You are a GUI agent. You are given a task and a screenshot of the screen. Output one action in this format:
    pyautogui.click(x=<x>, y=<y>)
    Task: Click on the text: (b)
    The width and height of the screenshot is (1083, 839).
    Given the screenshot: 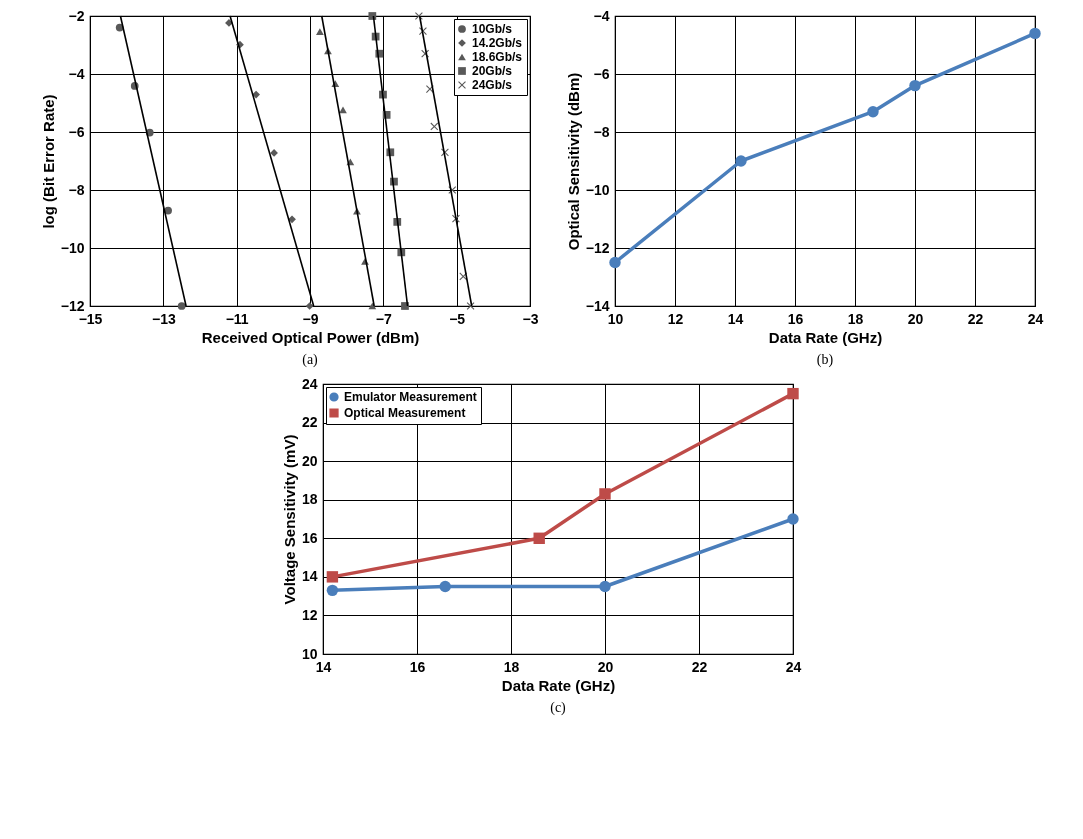 What is the action you would take?
    pyautogui.click(x=824, y=360)
    